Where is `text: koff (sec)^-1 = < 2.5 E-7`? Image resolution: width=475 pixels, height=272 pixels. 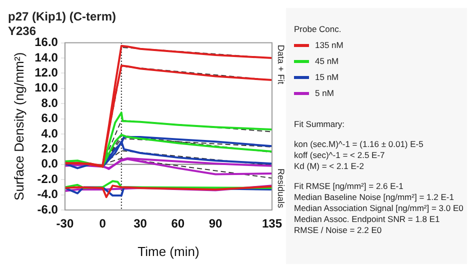 text: koff (sec)^-1 = < 2.5 E-7 is located at coordinates (340, 155).